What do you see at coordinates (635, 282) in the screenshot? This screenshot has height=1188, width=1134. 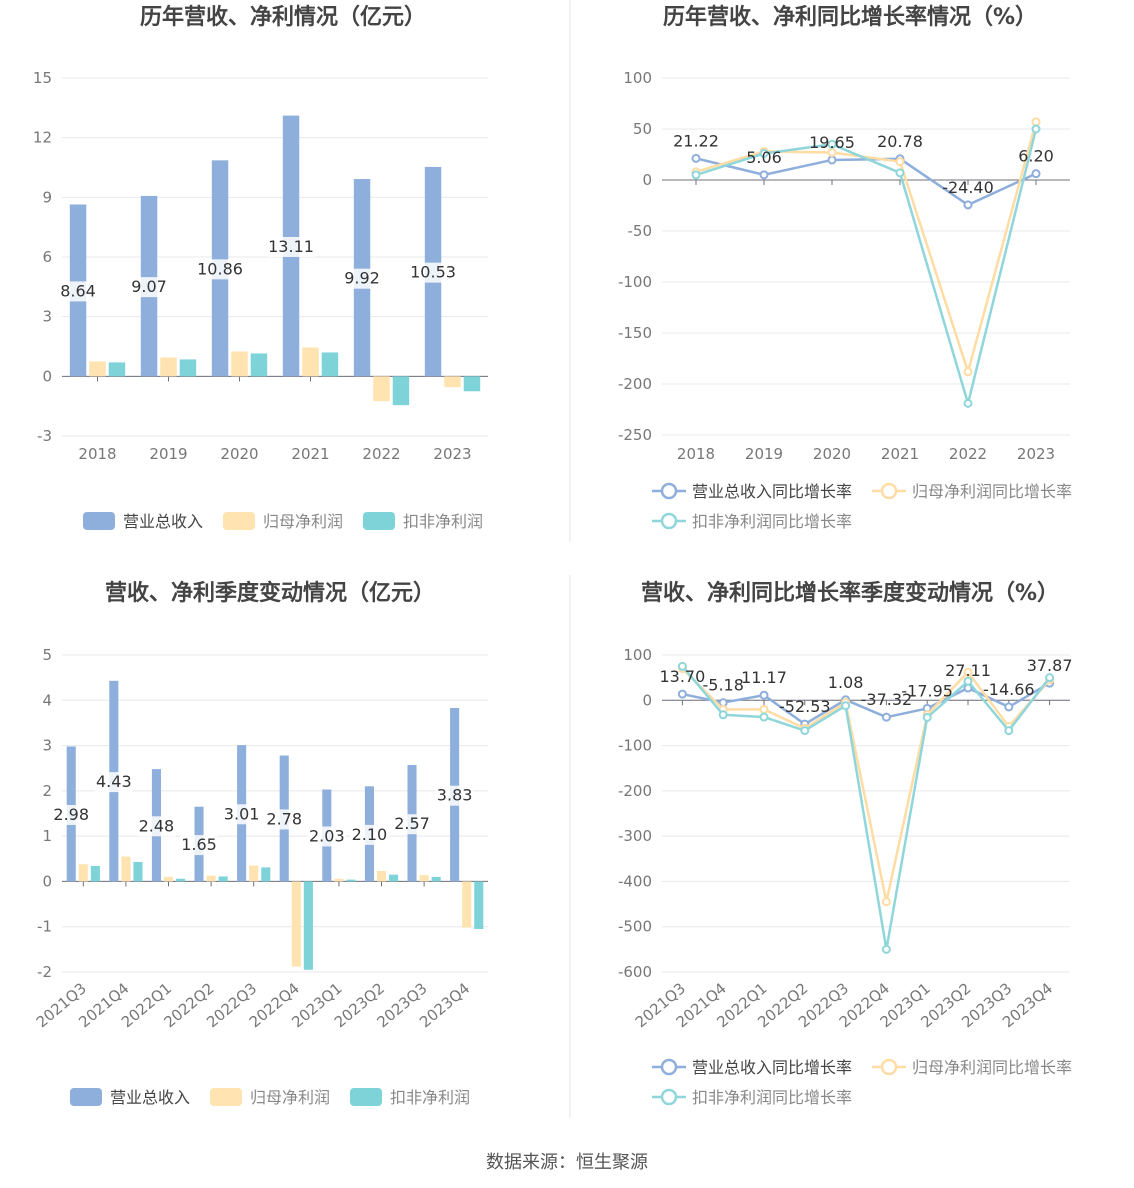 I see `y-tick-label: -100` at bounding box center [635, 282].